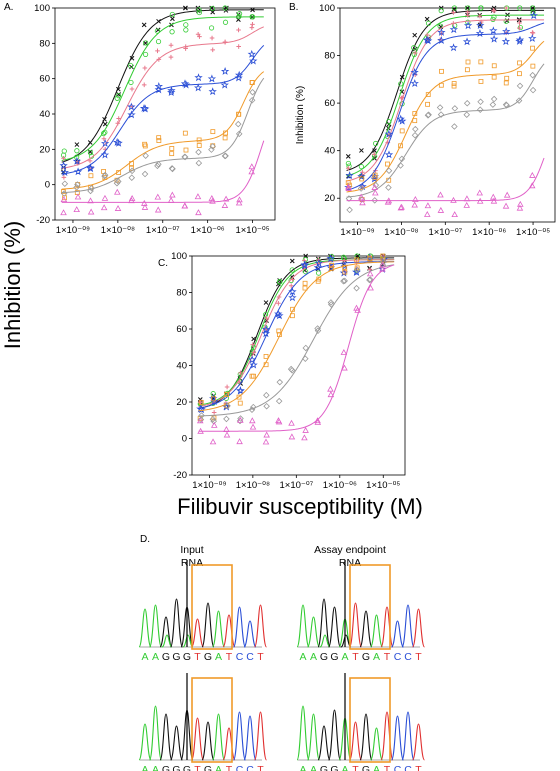 This screenshot has width=560, height=771. Describe the element at coordinates (44, 114) in the screenshot. I see `y-tick-label: 40` at that location.